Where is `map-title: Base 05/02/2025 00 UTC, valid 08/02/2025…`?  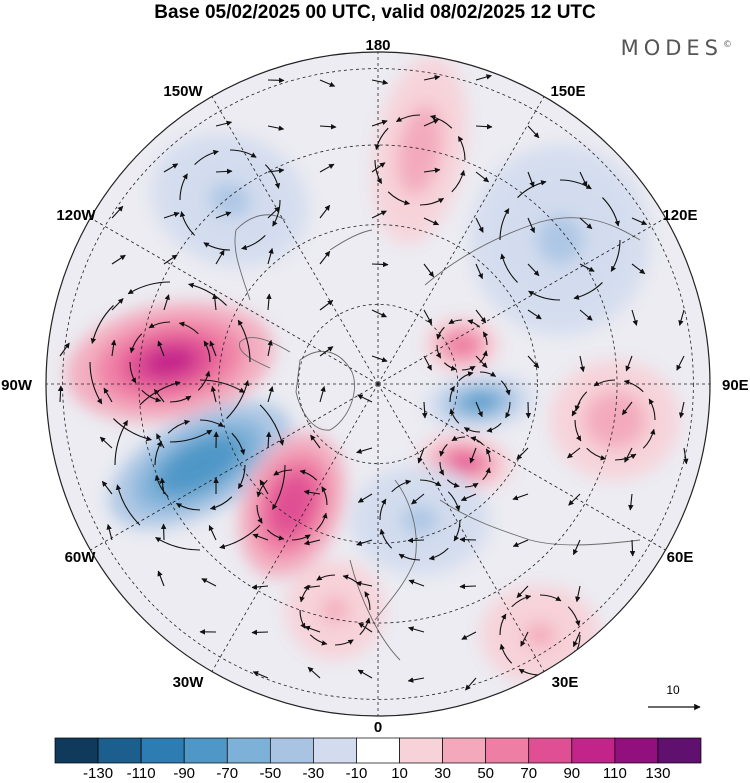
map-title: Base 05/02/2025 00 UTC, valid 08/02/2025… is located at coordinates (375, 12).